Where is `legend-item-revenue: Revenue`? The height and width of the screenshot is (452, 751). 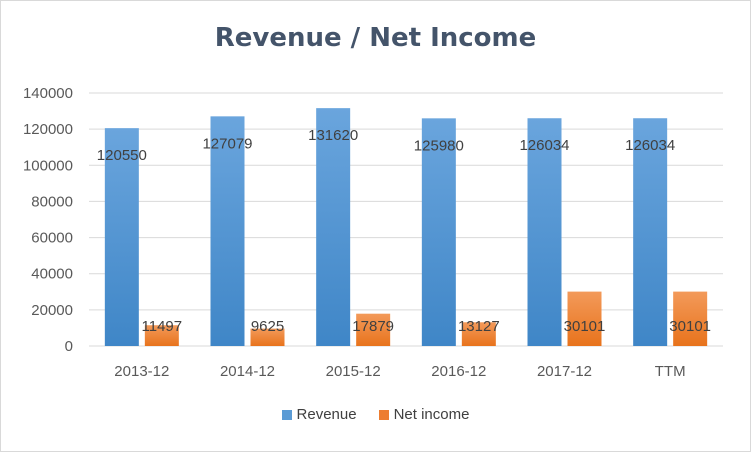
legend-item-revenue: Revenue is located at coordinates (319, 414).